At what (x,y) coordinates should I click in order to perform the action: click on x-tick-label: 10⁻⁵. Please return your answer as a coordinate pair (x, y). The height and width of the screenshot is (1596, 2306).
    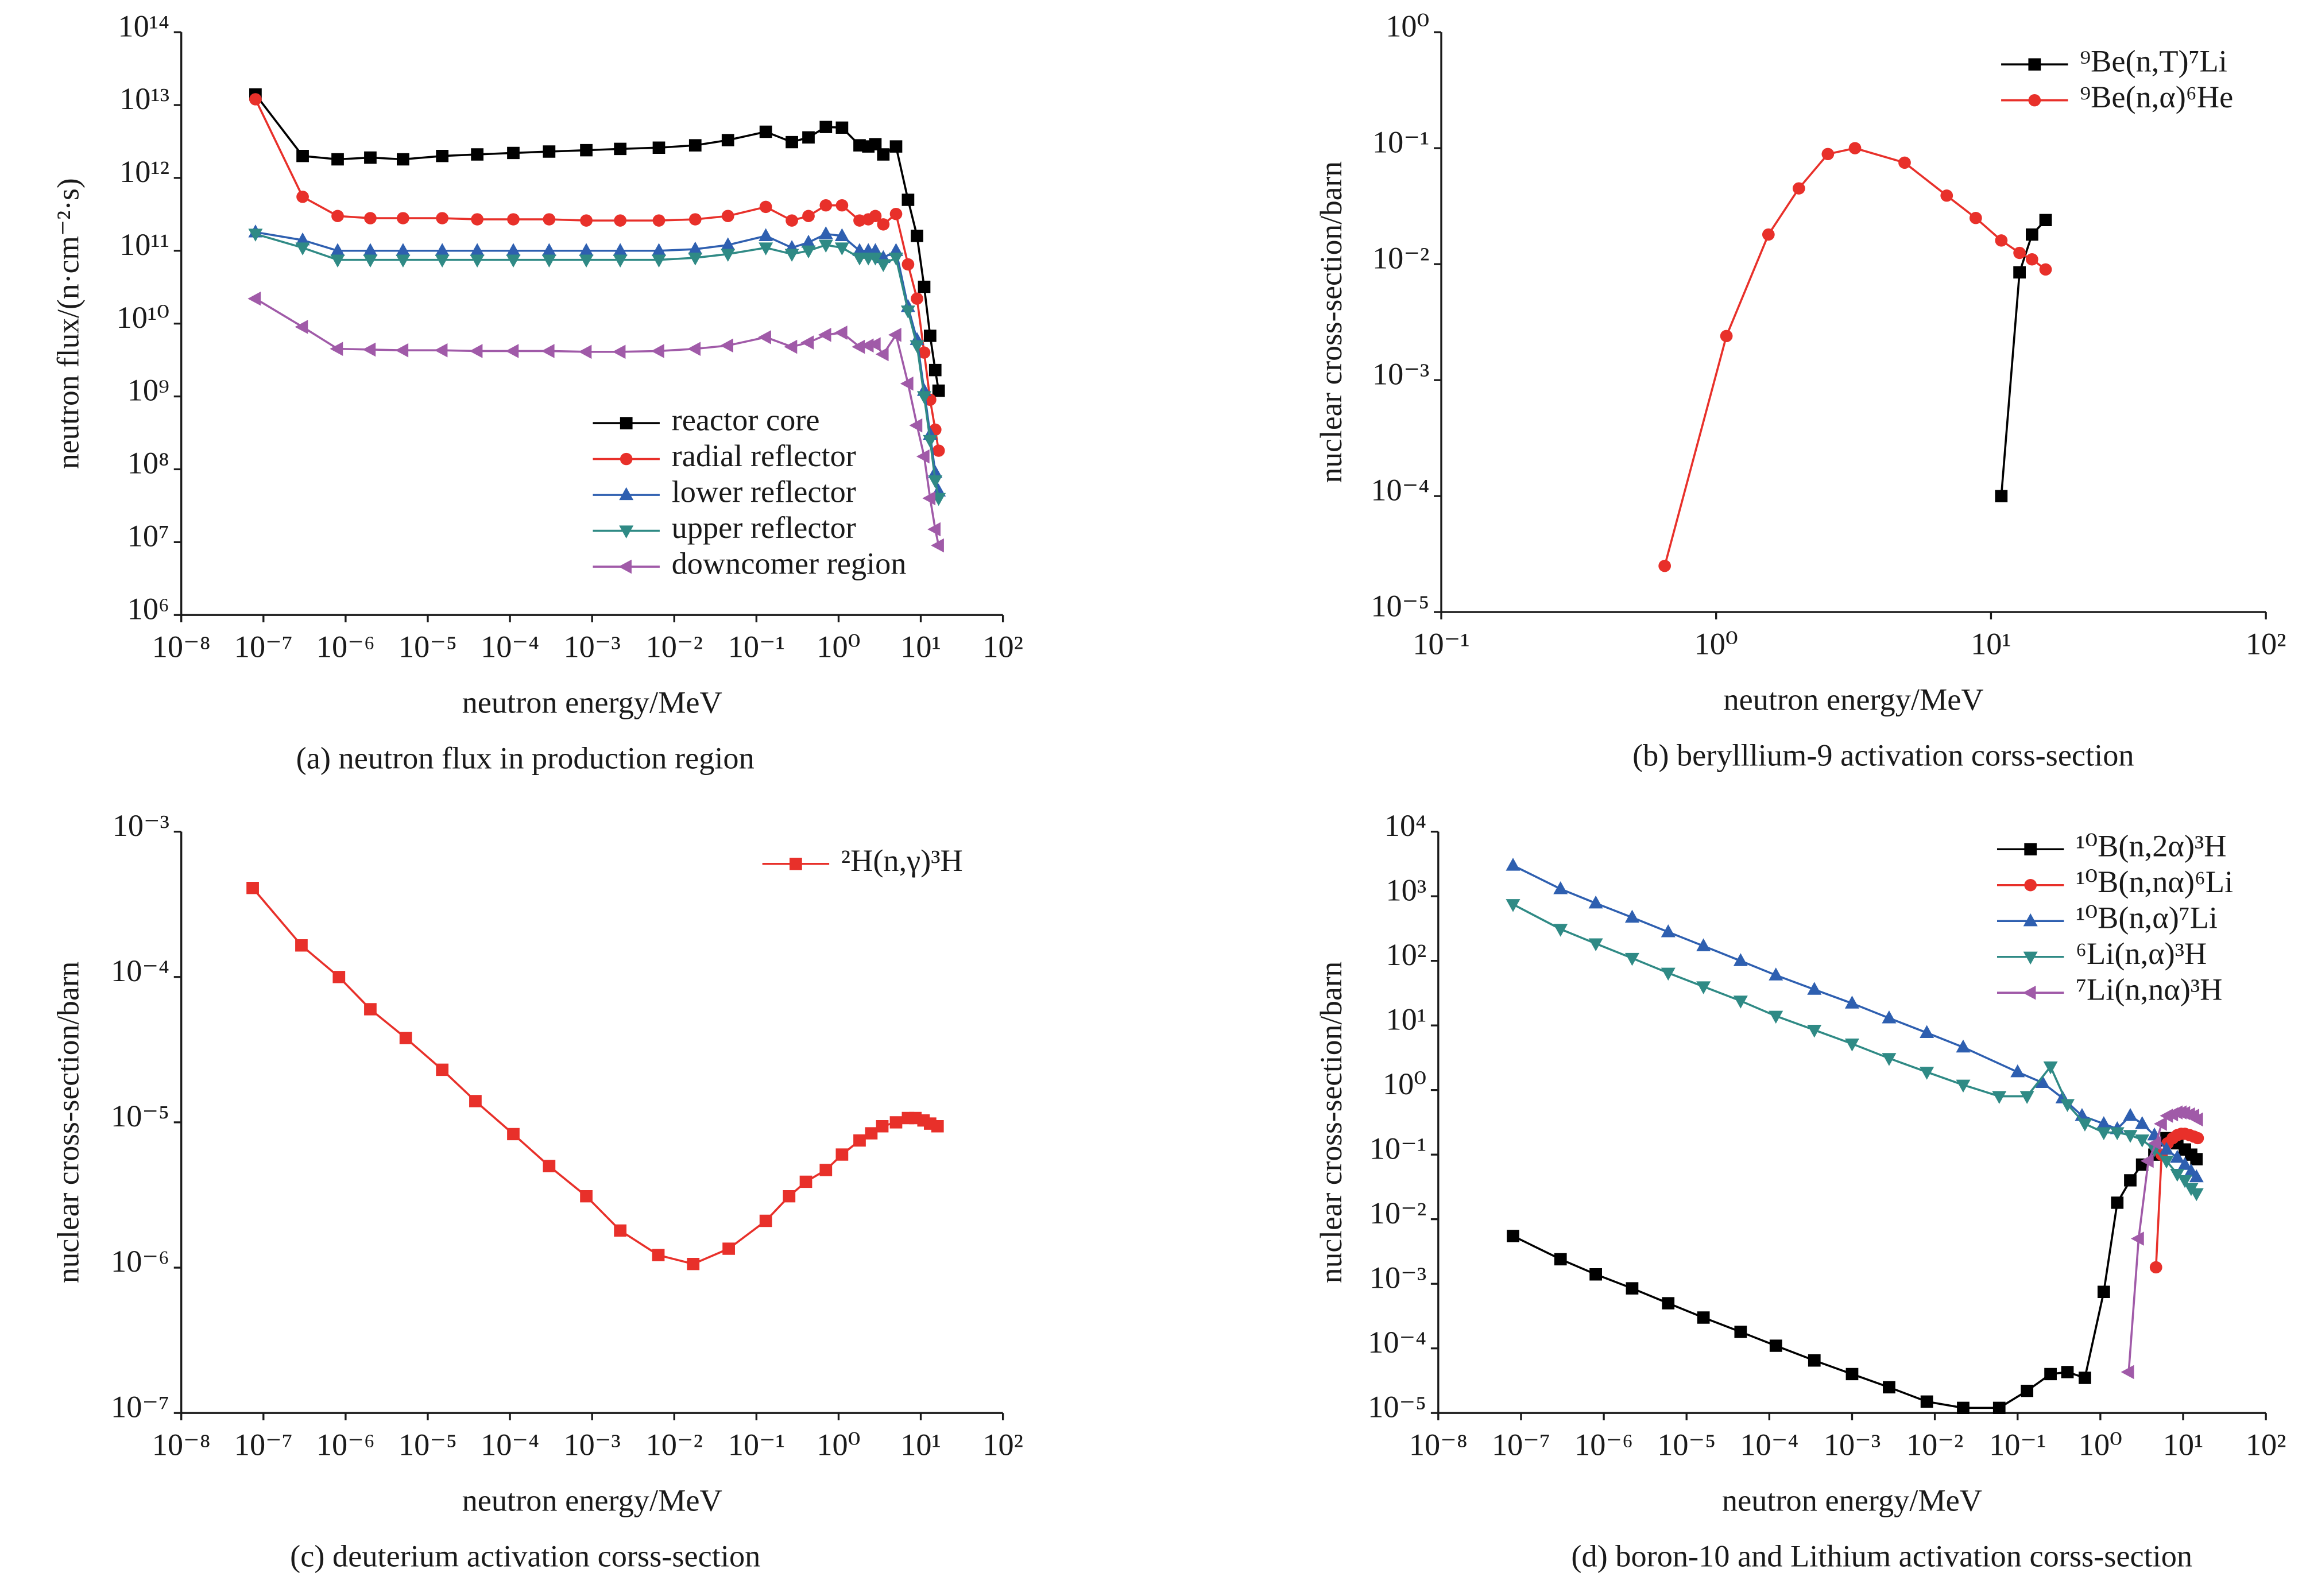
    Looking at the image, I should click on (427, 647).